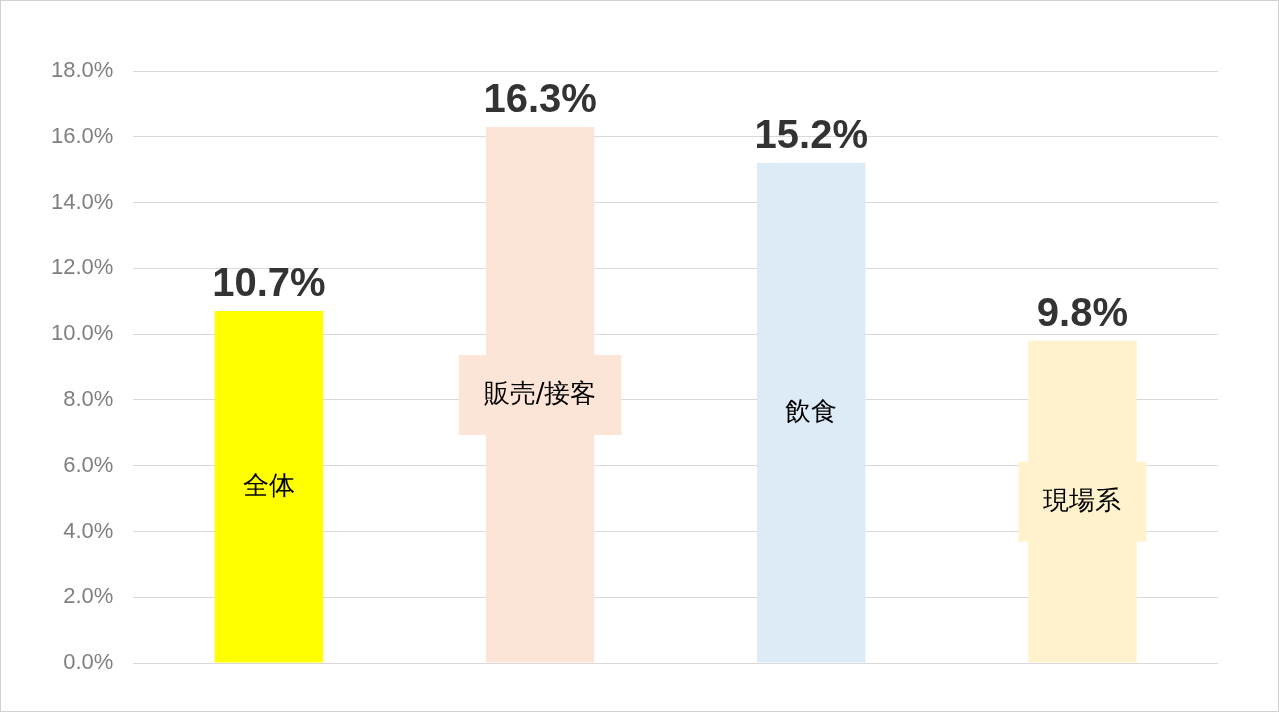 Image resolution: width=1279 pixels, height=712 pixels. Describe the element at coordinates (540, 97) in the screenshot. I see `data-label: 16.3%` at that location.